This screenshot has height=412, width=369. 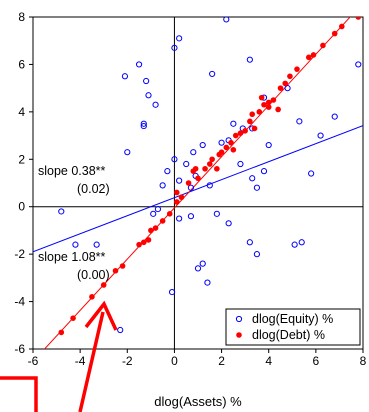 What do you see at coordinates (197, 358) in the screenshot?
I see `x-axis-ticks: -6 -4 -2 0 2 4 6 8` at bounding box center [197, 358].